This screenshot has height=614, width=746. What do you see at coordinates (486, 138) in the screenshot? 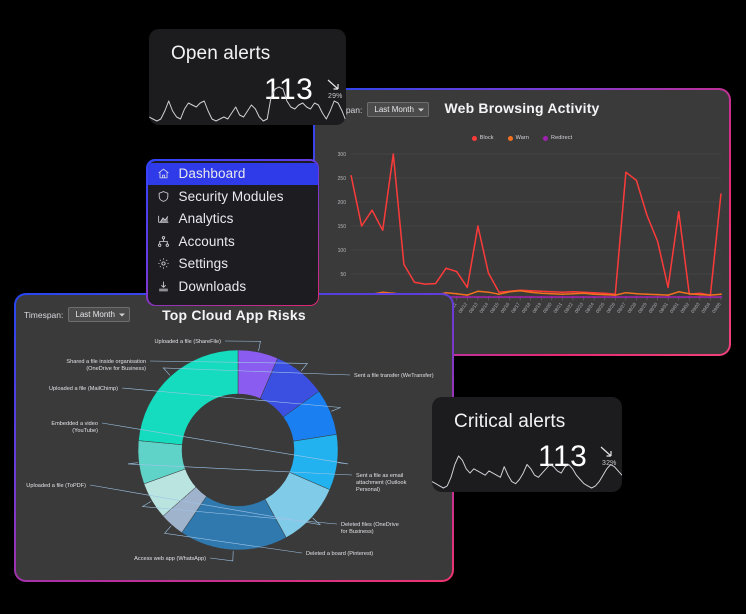
I see `legend-label-block: Block` at bounding box center [486, 138].